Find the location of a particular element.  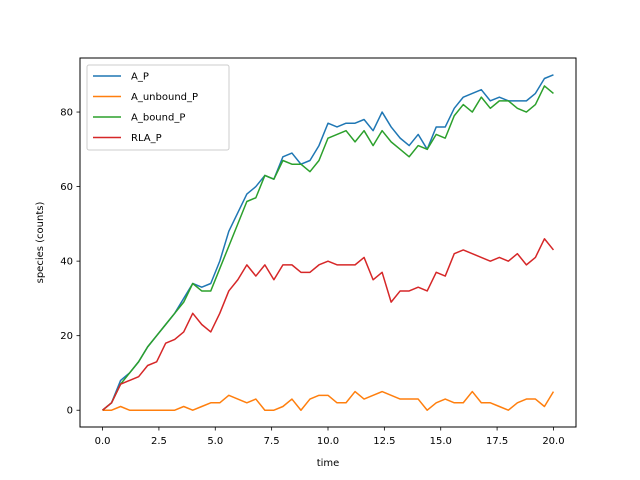

legend-box is located at coordinates (158, 107).